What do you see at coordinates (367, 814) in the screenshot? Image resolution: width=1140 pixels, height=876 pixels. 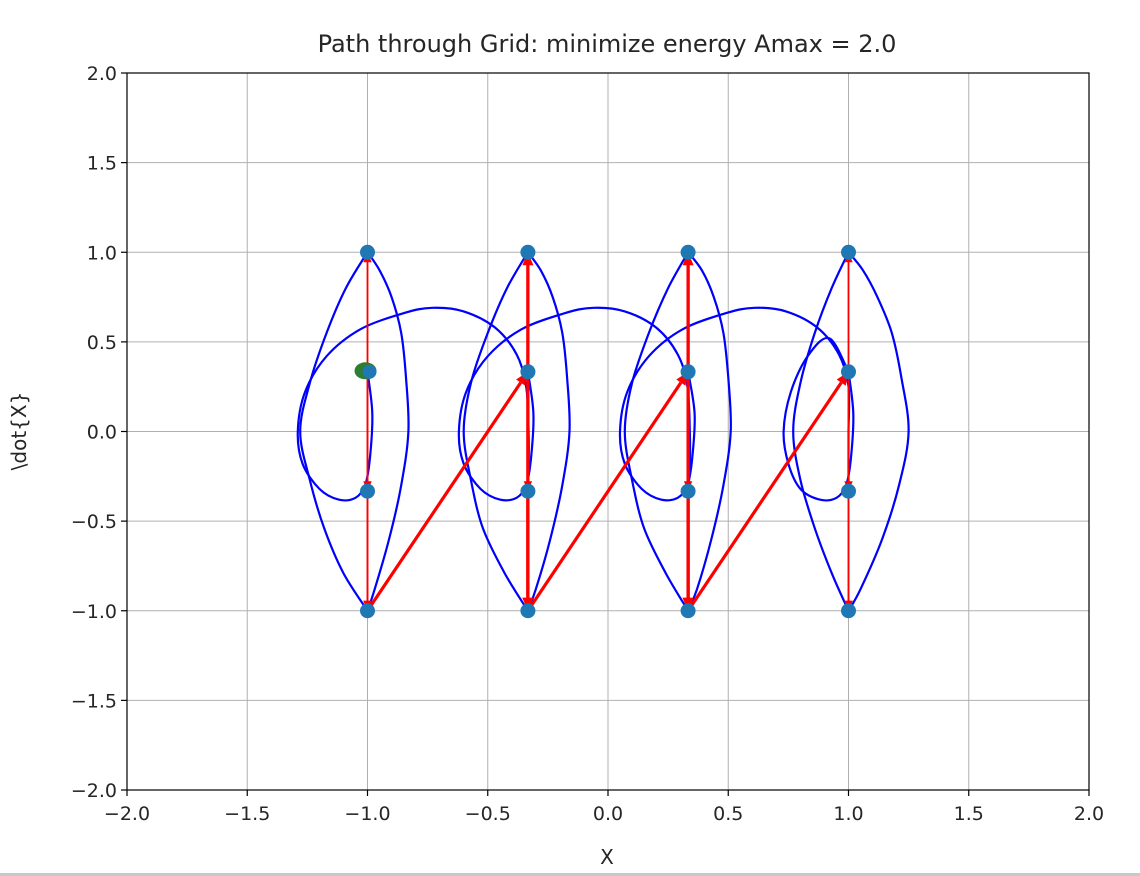 I see `x-tick-label: −1.0` at bounding box center [367, 814].